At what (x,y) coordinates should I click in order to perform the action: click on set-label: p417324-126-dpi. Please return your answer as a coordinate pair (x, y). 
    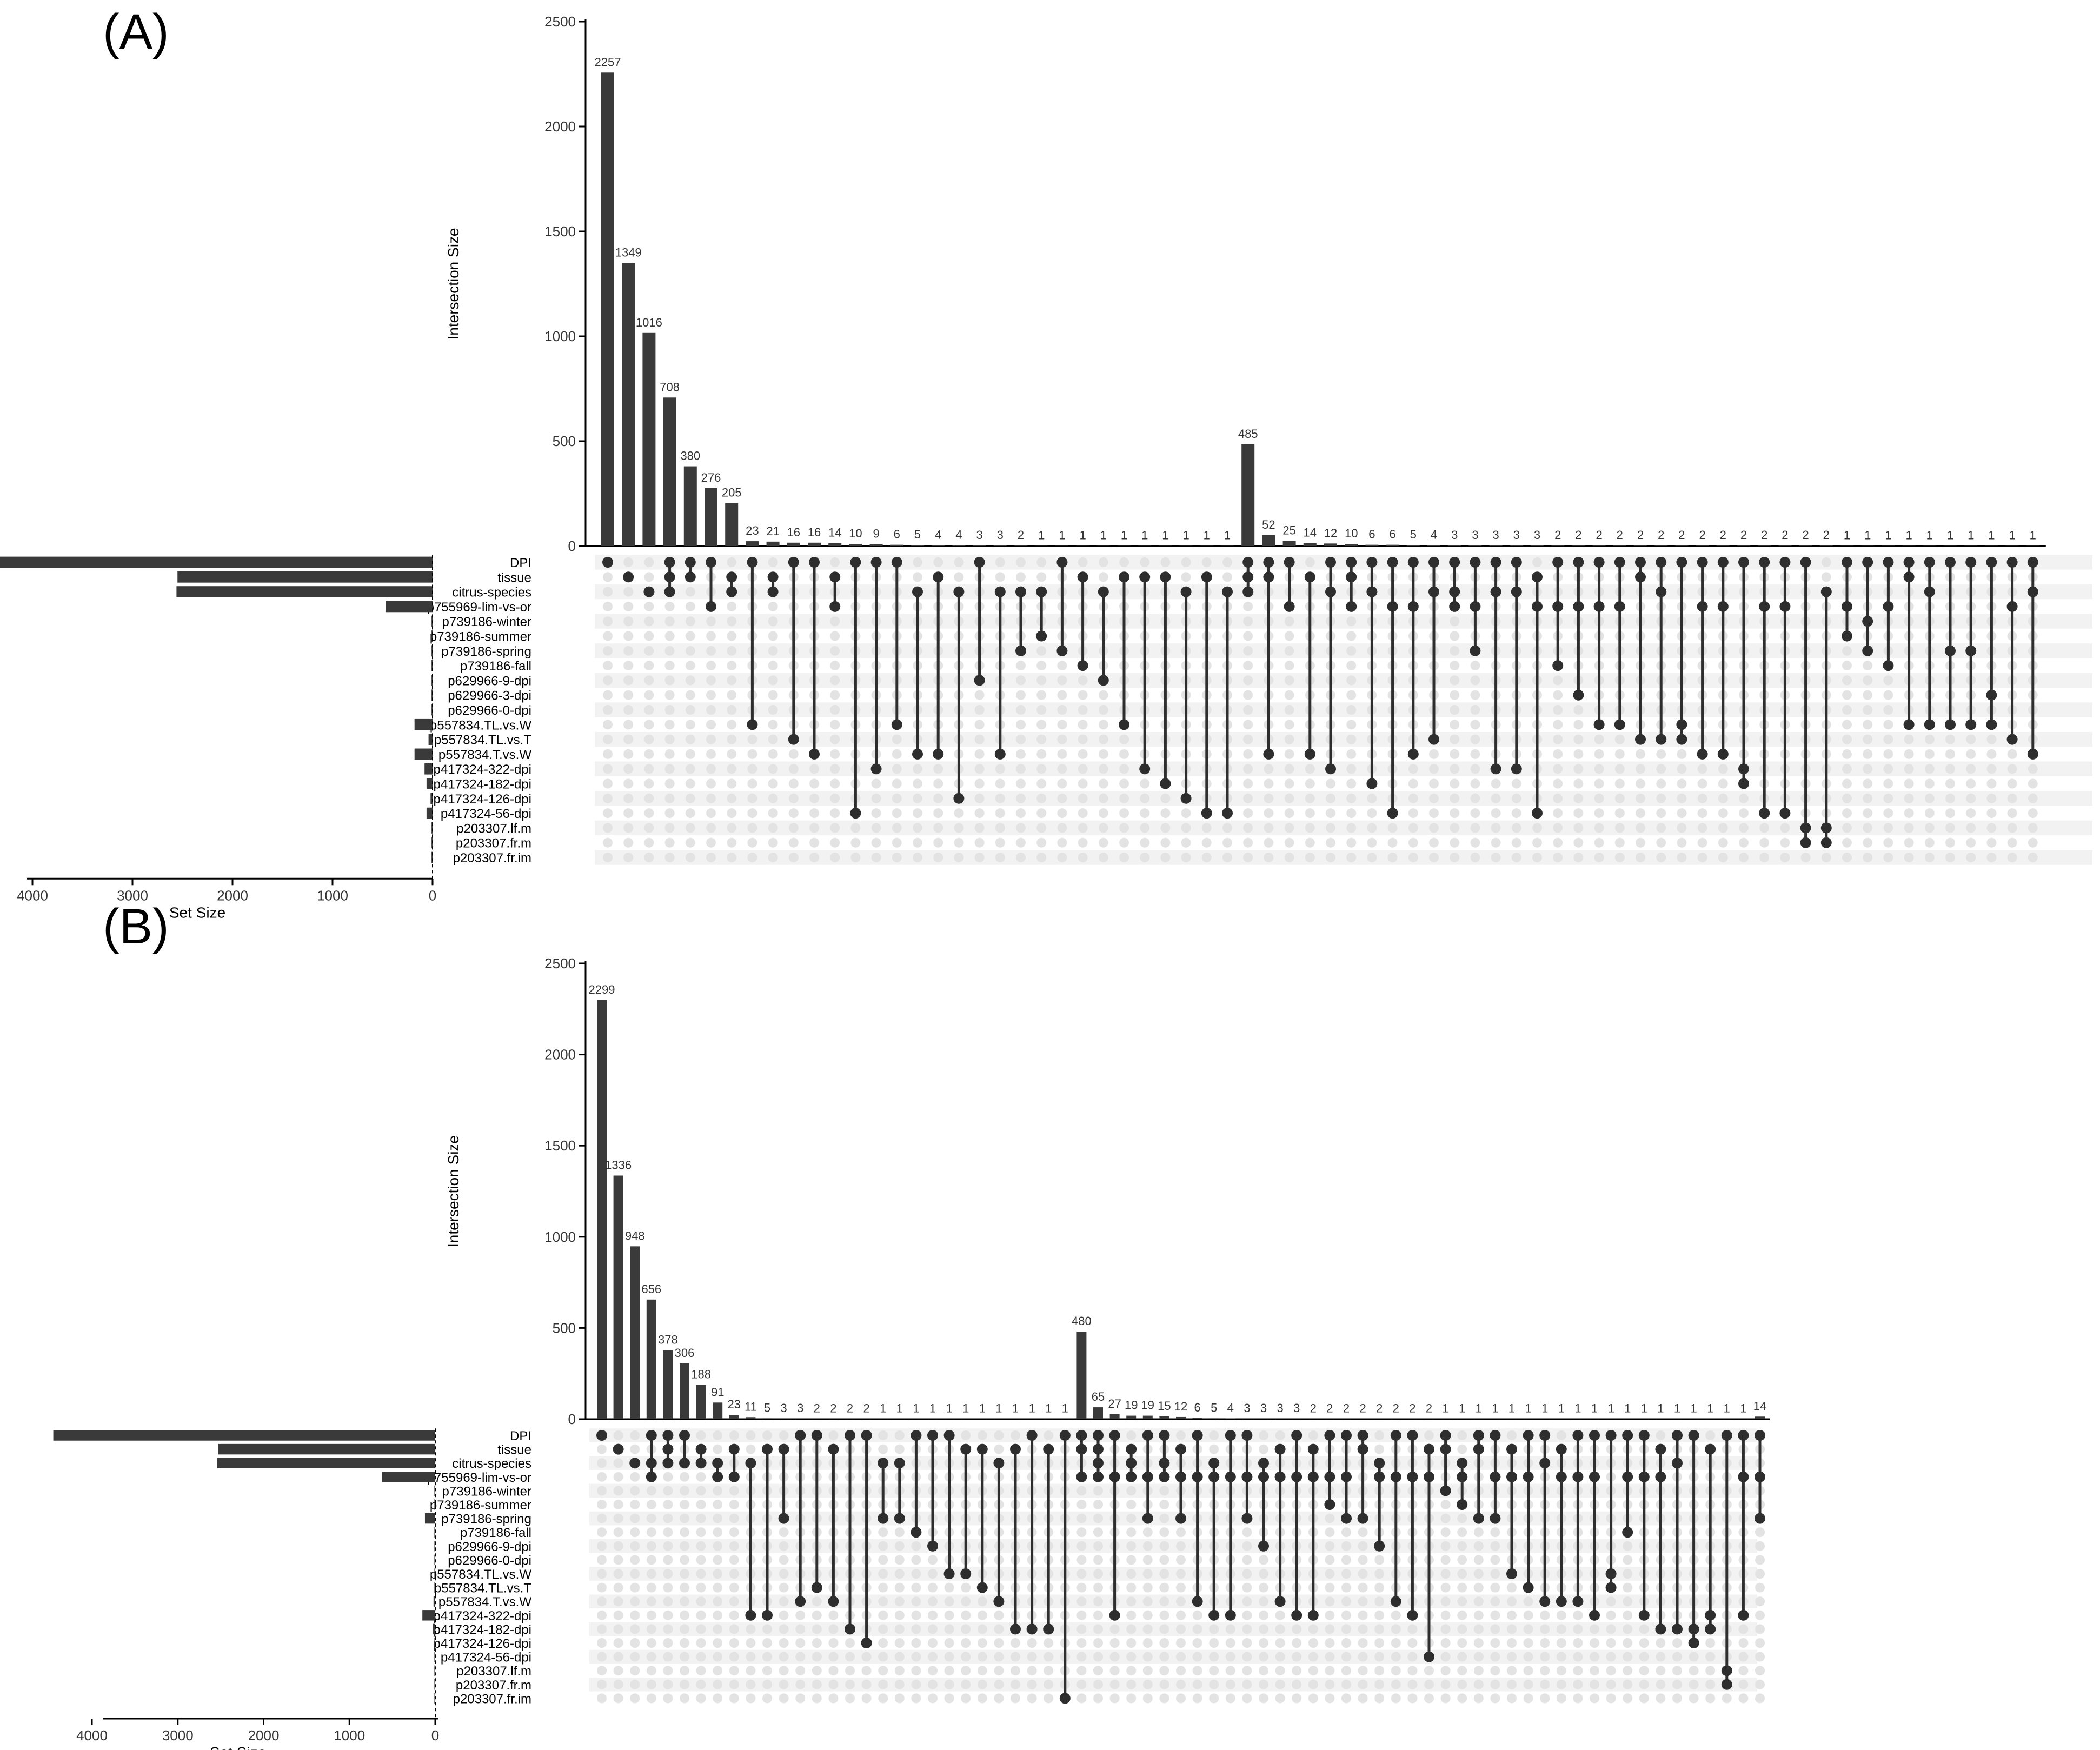
    Looking at the image, I should click on (483, 1644).